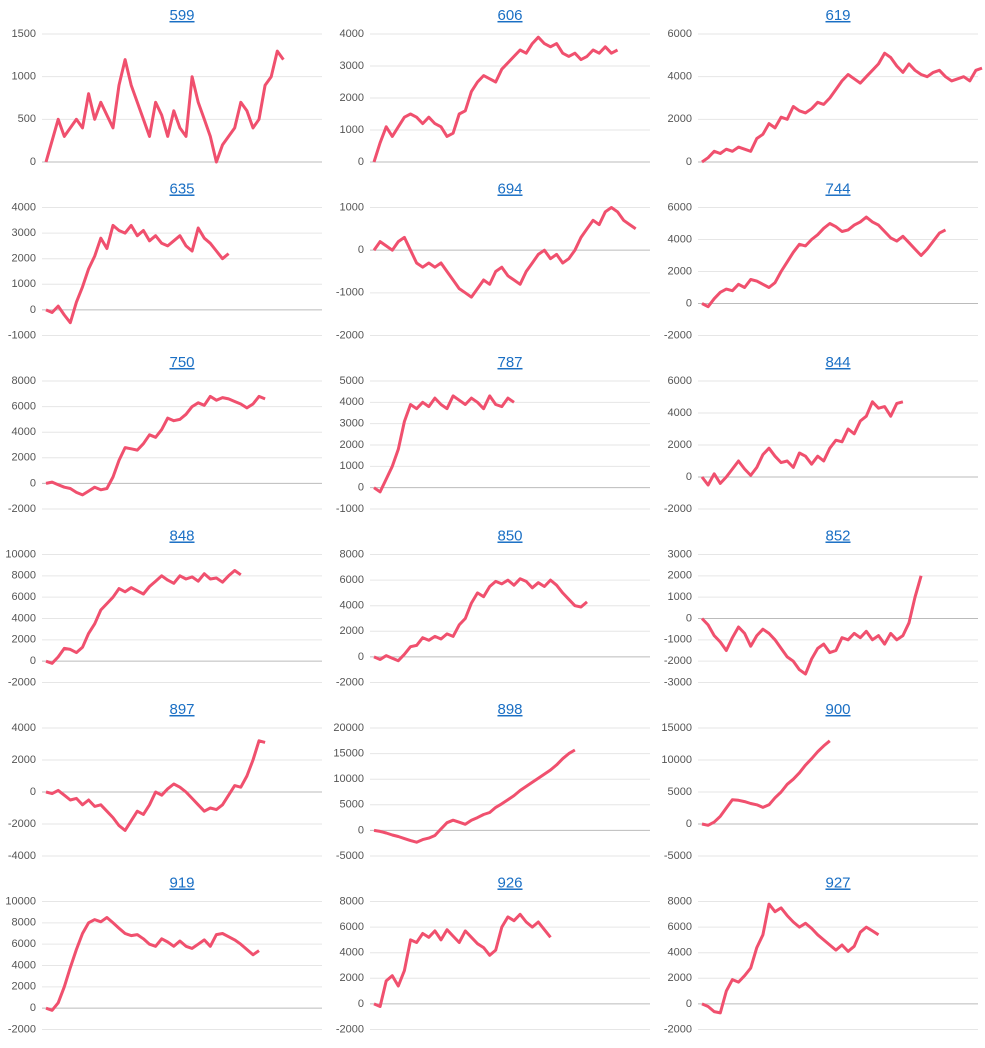  What do you see at coordinates (181, 15) in the screenshot?
I see `chart-title: 599` at bounding box center [181, 15].